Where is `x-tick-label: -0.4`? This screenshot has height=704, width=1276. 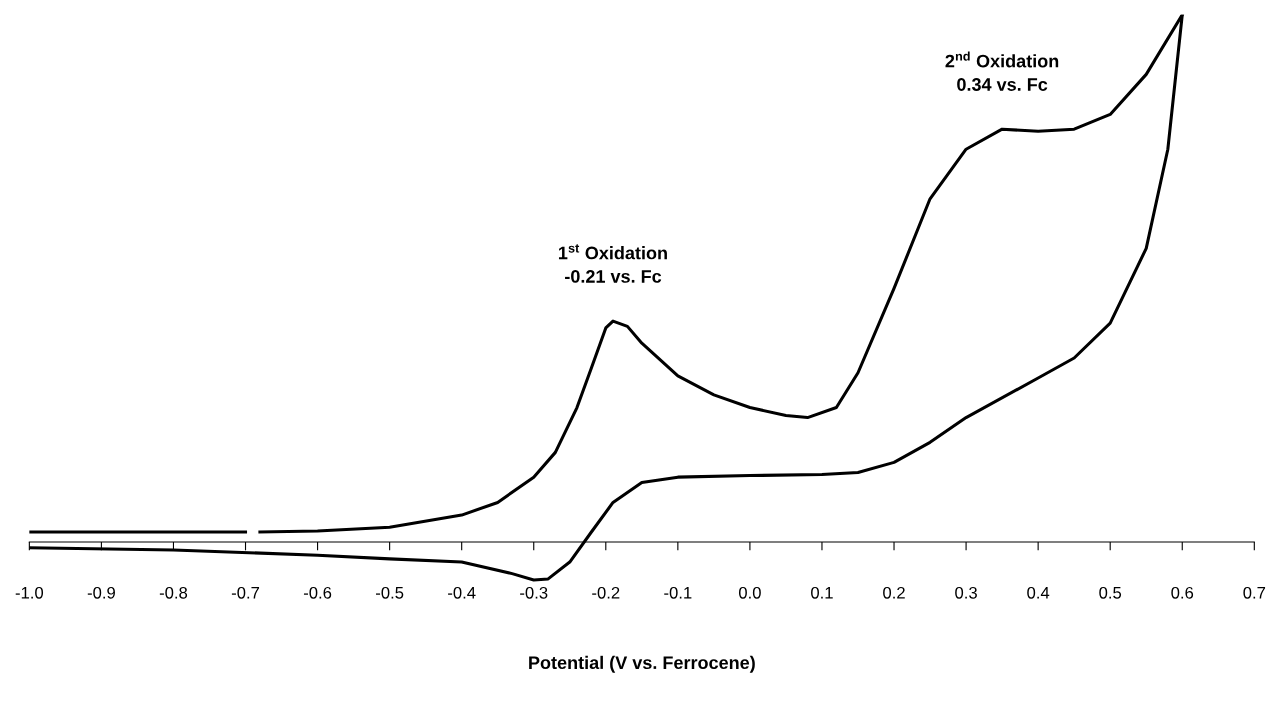 x-tick-label: -0.4 is located at coordinates (462, 592).